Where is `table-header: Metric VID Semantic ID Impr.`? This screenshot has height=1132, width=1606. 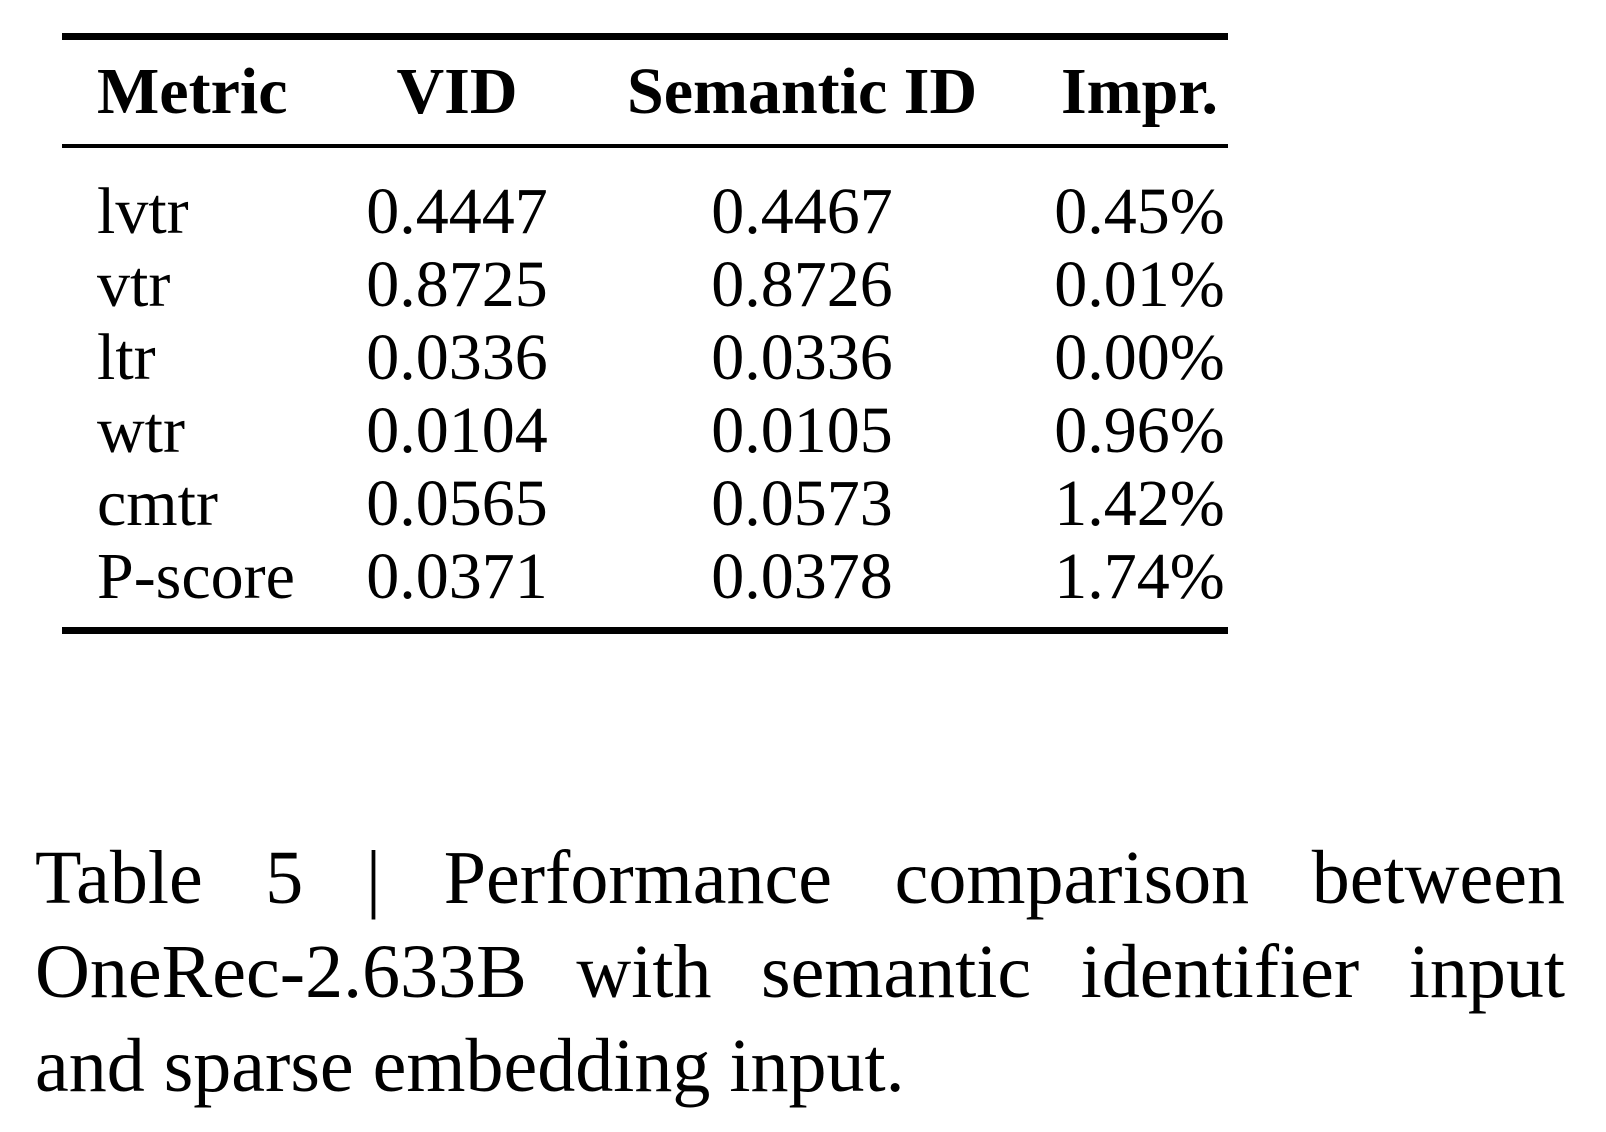 table-header: Metric VID Semantic ID Impr. is located at coordinates (645, 92).